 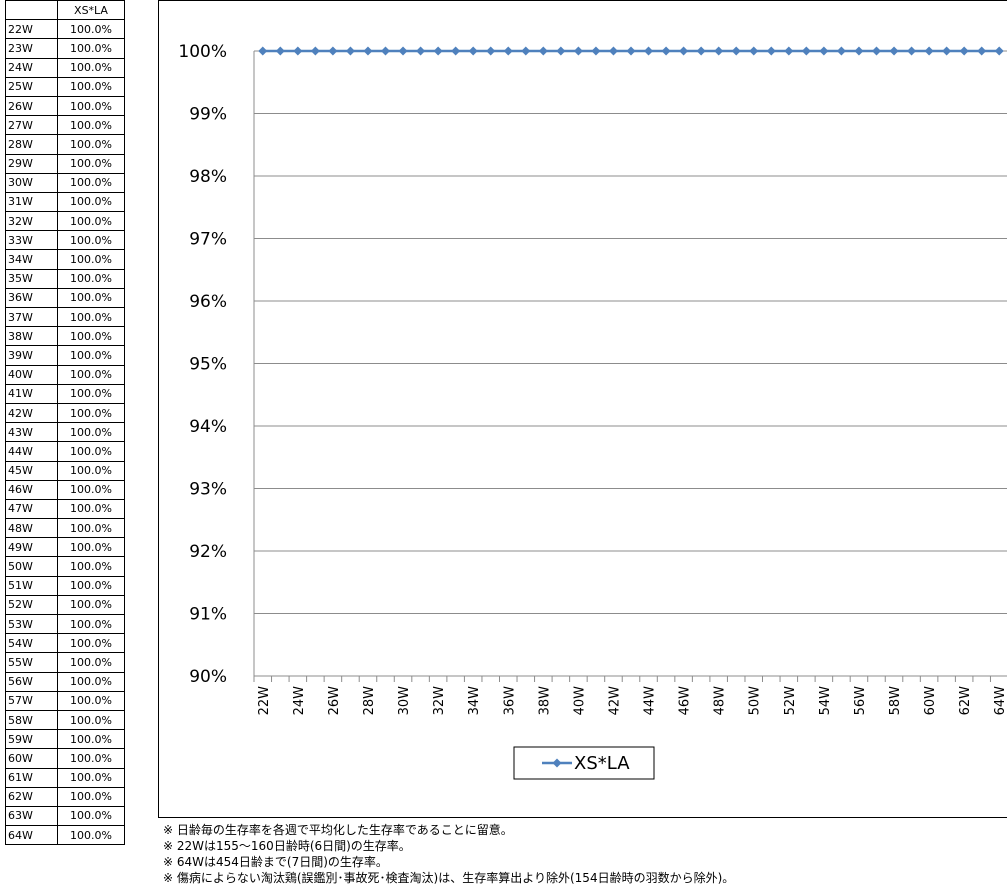 I want to click on x-tick-label: 56W, so click(x=860, y=701).